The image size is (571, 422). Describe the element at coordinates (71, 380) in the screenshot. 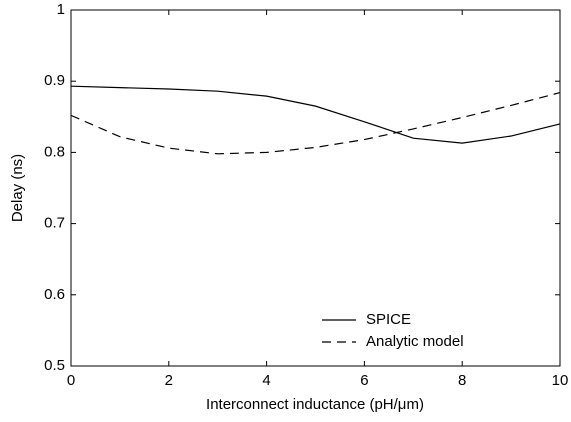

I see `x-tick-label: 0` at that location.